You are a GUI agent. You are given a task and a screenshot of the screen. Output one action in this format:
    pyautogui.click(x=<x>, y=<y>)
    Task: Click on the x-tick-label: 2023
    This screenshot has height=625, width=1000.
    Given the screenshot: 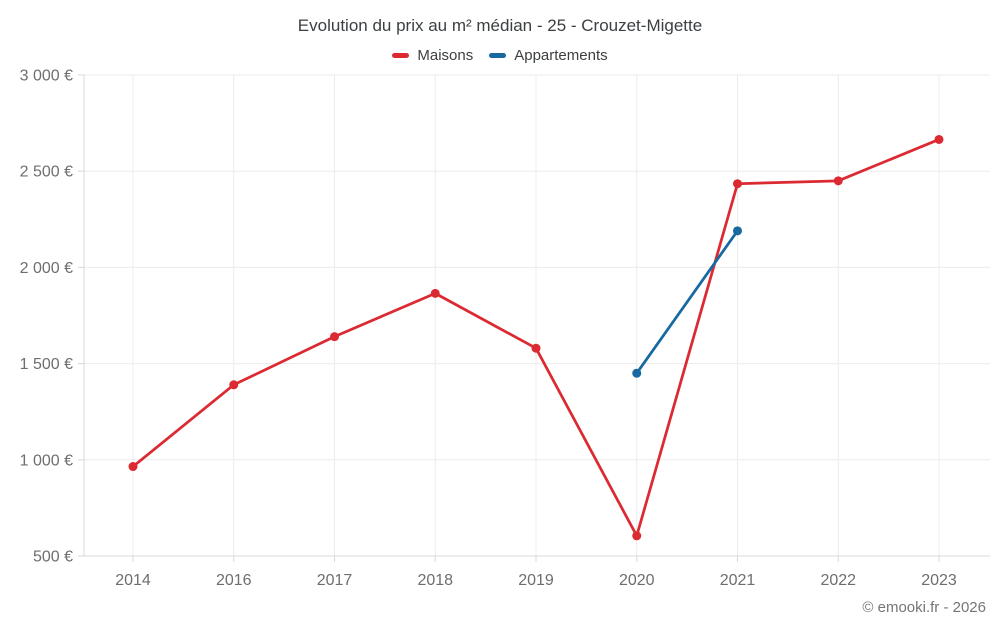 What is the action you would take?
    pyautogui.click(x=939, y=580)
    